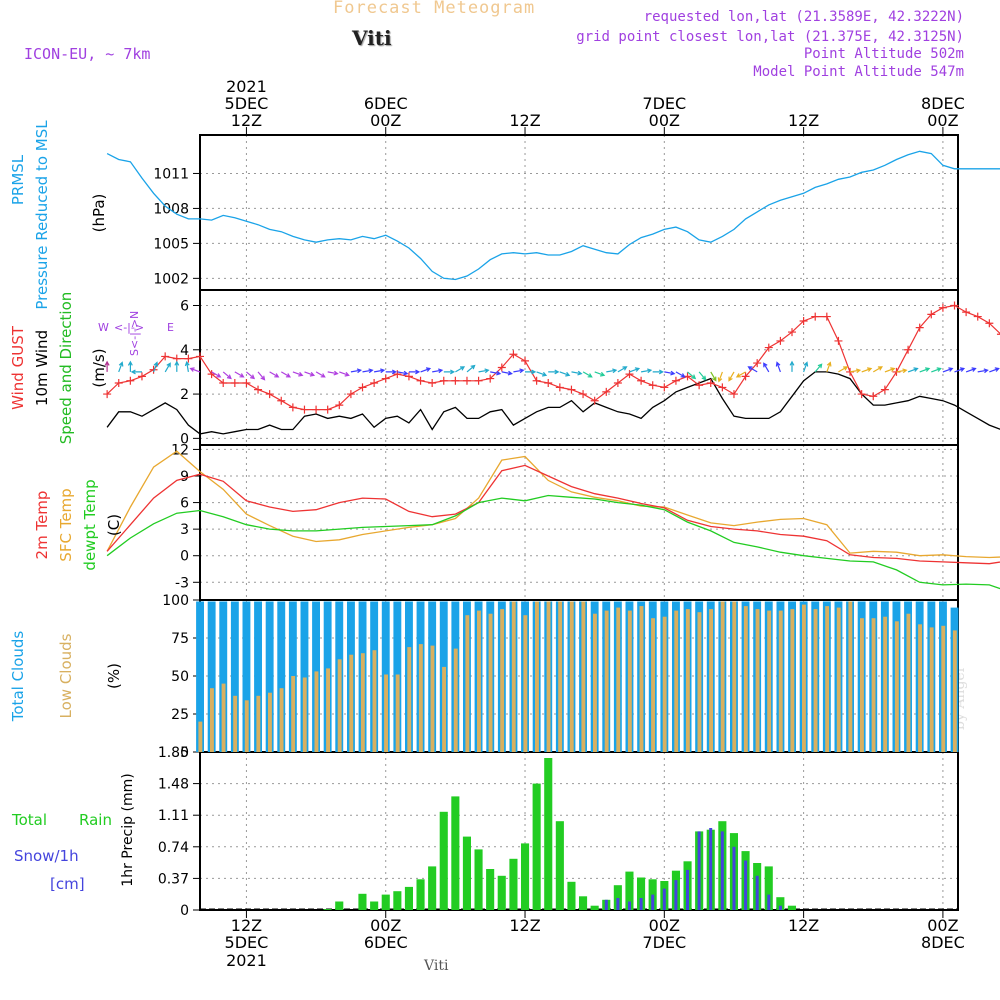 The width and height of the screenshot is (1000, 1000). Describe the element at coordinates (173, 753) in the screenshot. I see `y-tick-label: 1.85` at that location.